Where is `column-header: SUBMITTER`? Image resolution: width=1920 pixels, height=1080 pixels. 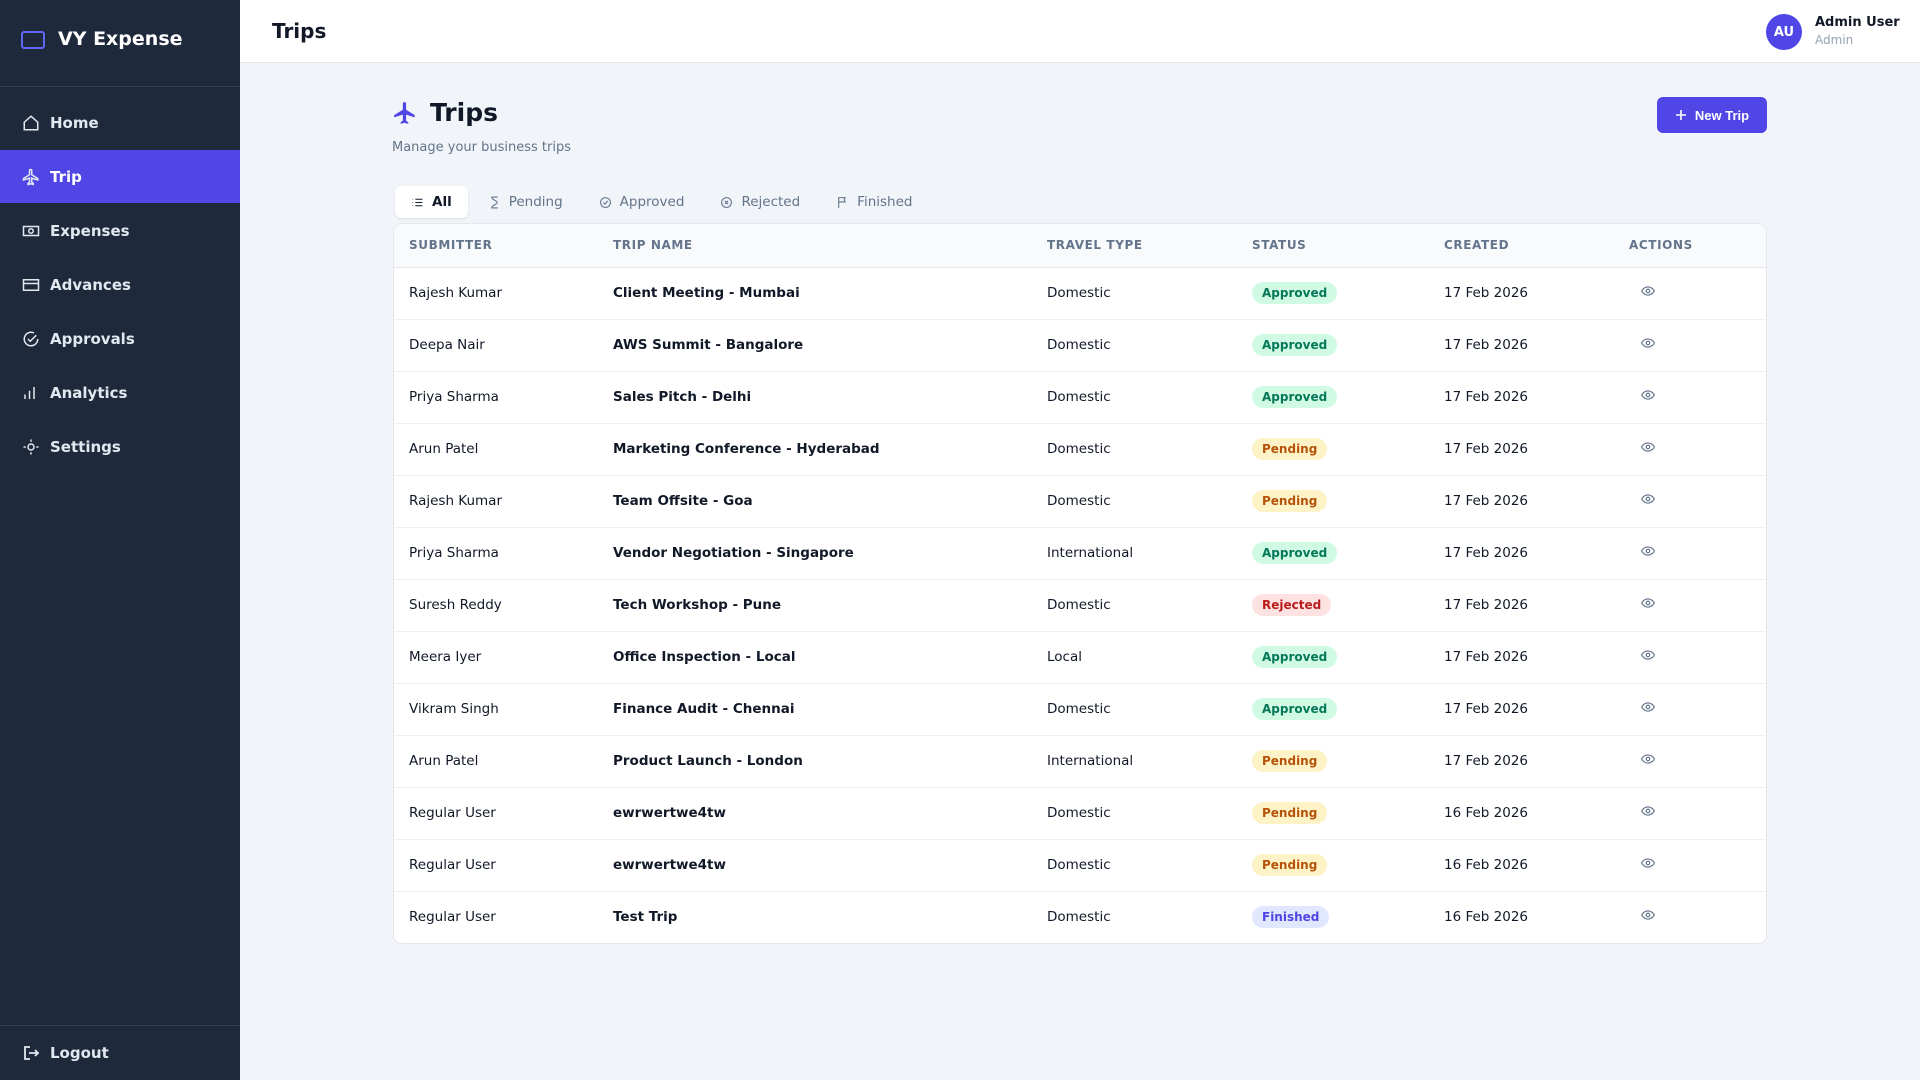 column-header: SUBMITTER is located at coordinates (503, 246).